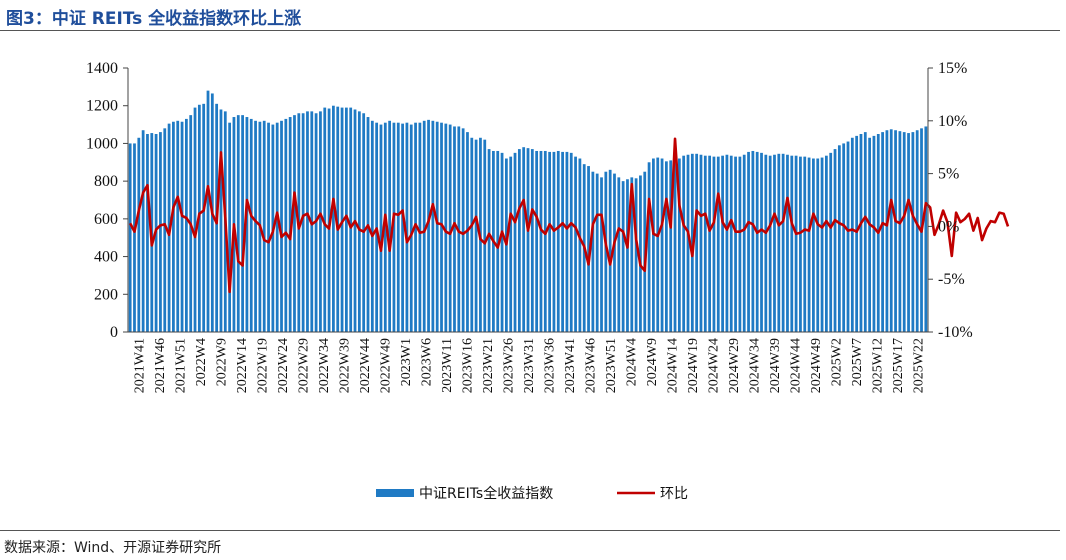 This screenshot has width=1066, height=560. What do you see at coordinates (570, 365) in the screenshot?
I see `x-tick-label: 2023W41` at bounding box center [570, 365].